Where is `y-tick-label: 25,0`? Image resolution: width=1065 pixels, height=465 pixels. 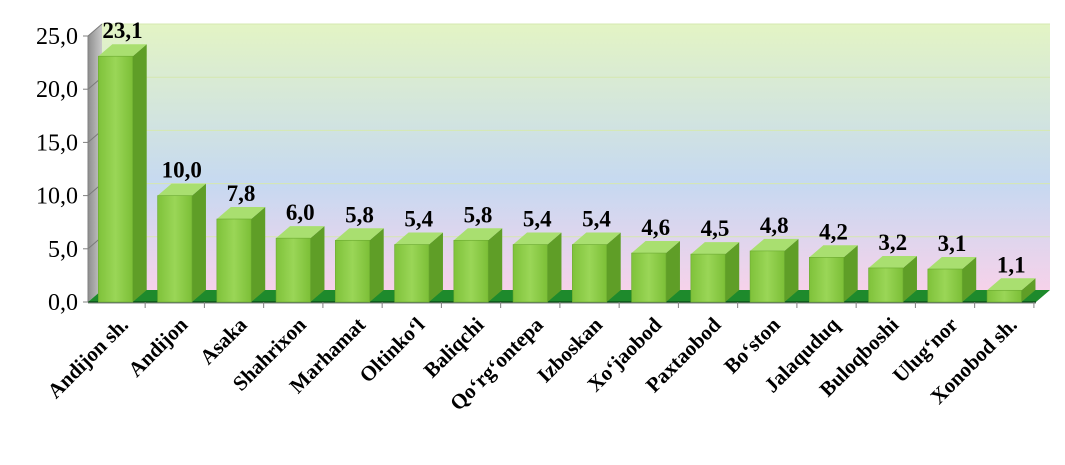
y-tick-label: 25,0 is located at coordinates (57, 37).